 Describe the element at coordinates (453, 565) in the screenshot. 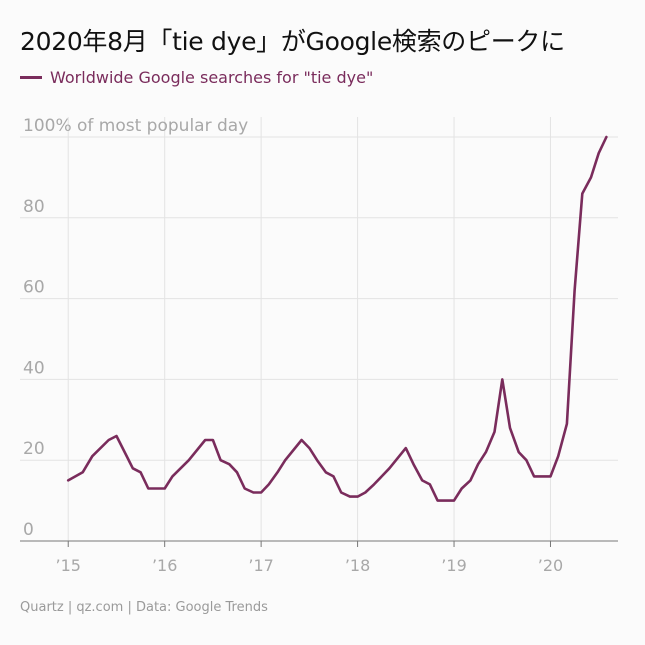

I see `x-tick-label: ’19` at that location.